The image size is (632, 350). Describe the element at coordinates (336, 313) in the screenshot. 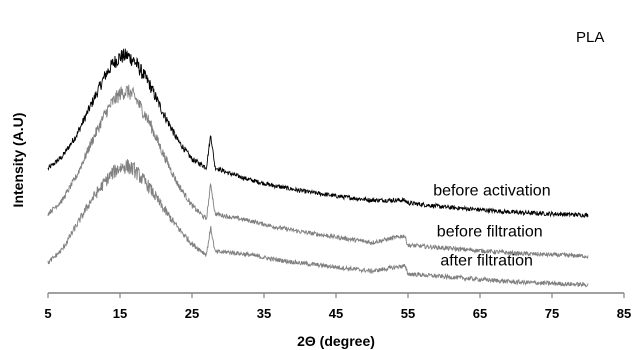

I see `x-tick-label: 45` at that location.